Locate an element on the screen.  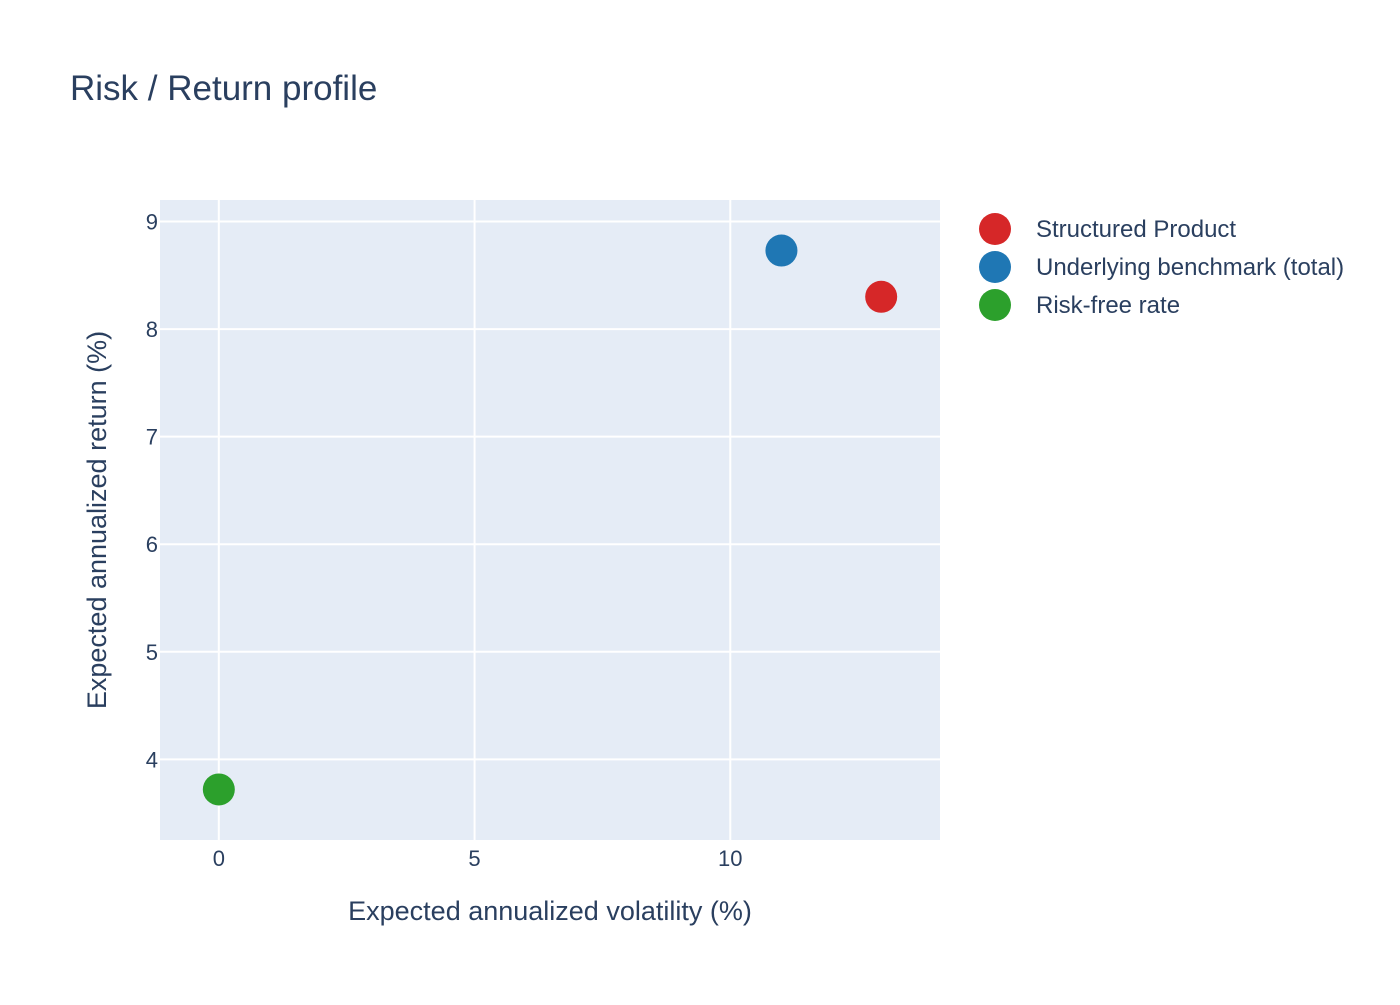
y-axis-ticks: 4 5 6 7 8 9 is located at coordinates (152, 491).